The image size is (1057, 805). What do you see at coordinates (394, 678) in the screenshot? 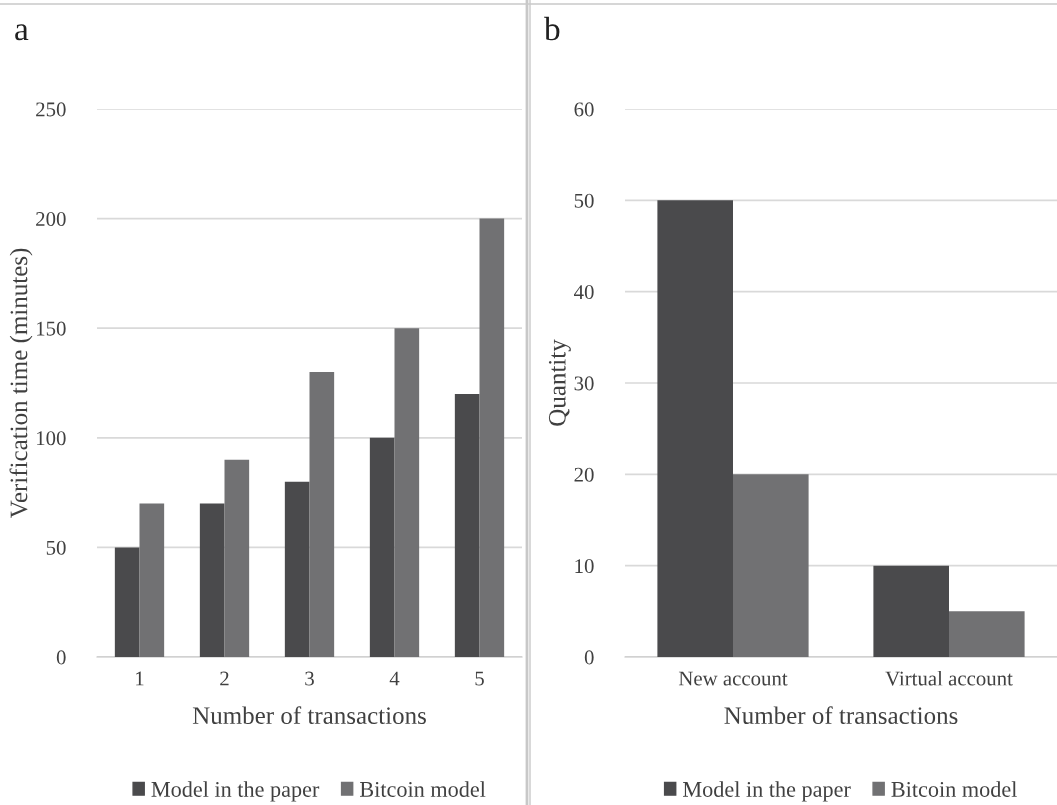
I see `x-tick-label: 4` at bounding box center [394, 678].